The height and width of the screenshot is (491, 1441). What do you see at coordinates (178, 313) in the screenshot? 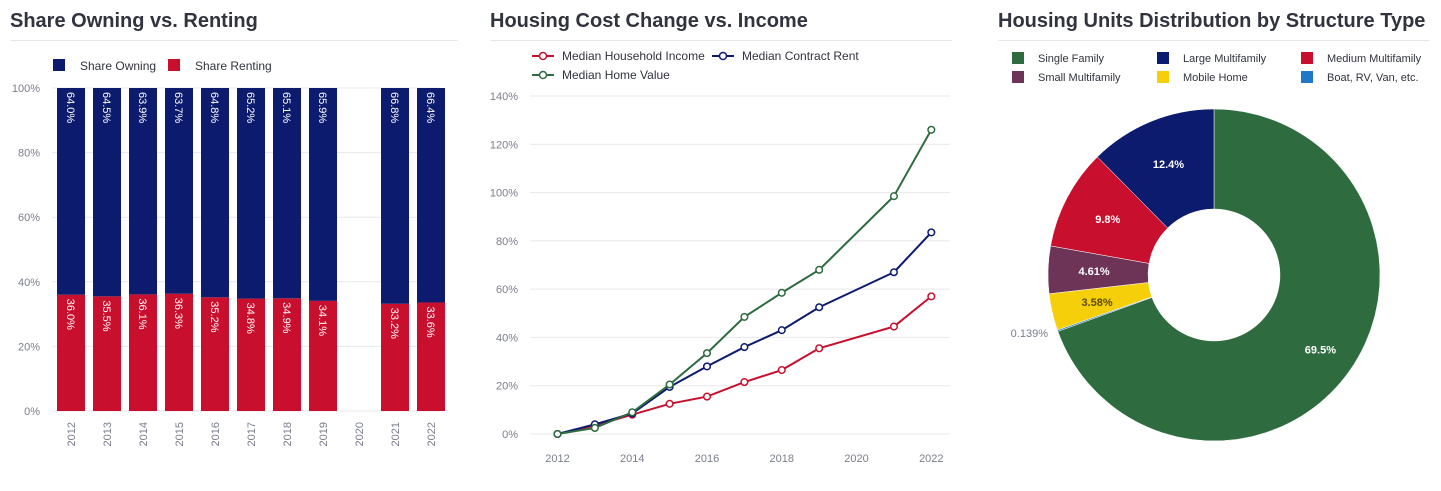
I see `bar-data-label: 36.3%` at bounding box center [178, 313].